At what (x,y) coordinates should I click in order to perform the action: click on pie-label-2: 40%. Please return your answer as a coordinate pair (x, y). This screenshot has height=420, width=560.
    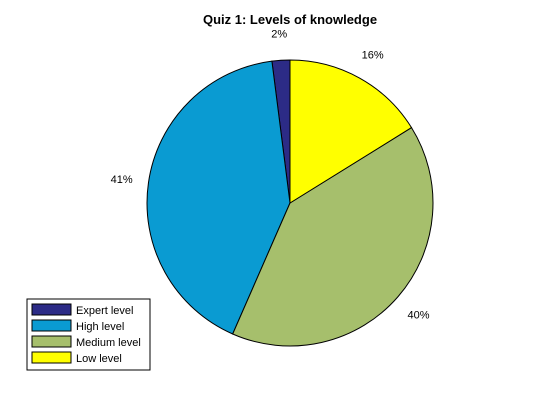
    Looking at the image, I should click on (418, 315).